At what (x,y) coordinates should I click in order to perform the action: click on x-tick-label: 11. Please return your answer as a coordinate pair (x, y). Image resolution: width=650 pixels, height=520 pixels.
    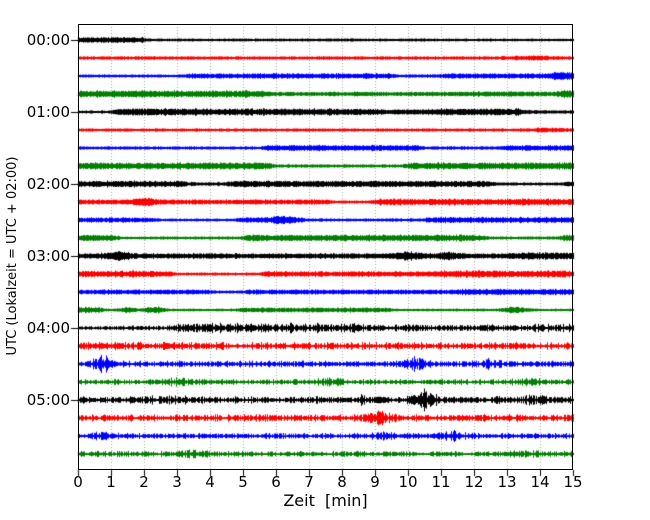
    Looking at the image, I should click on (441, 482).